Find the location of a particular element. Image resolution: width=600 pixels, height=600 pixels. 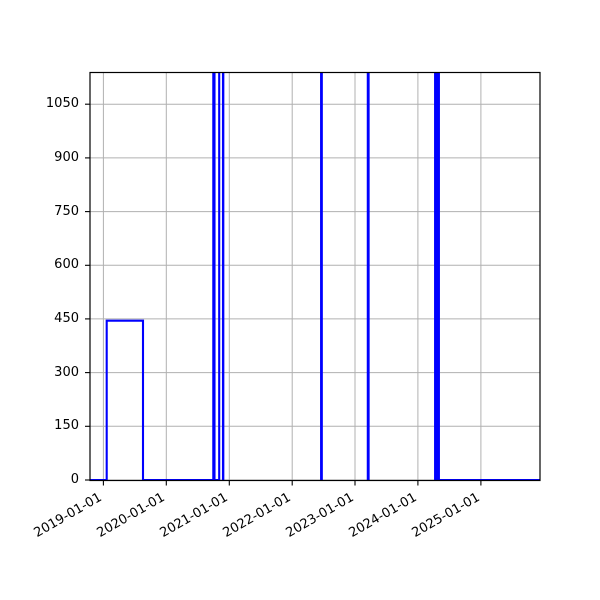

y-tick-label: 150 is located at coordinates (66, 426).